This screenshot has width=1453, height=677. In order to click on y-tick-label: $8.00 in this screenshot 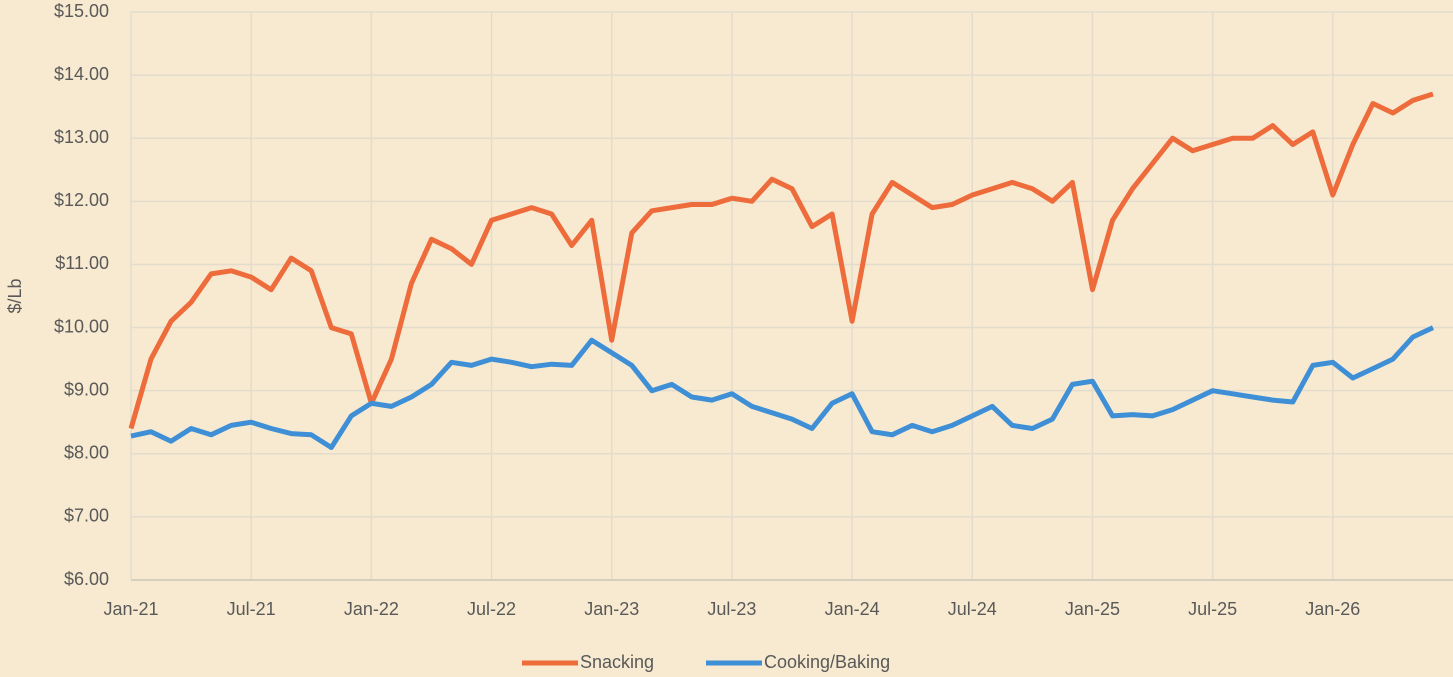, I will do `click(86, 453)`.